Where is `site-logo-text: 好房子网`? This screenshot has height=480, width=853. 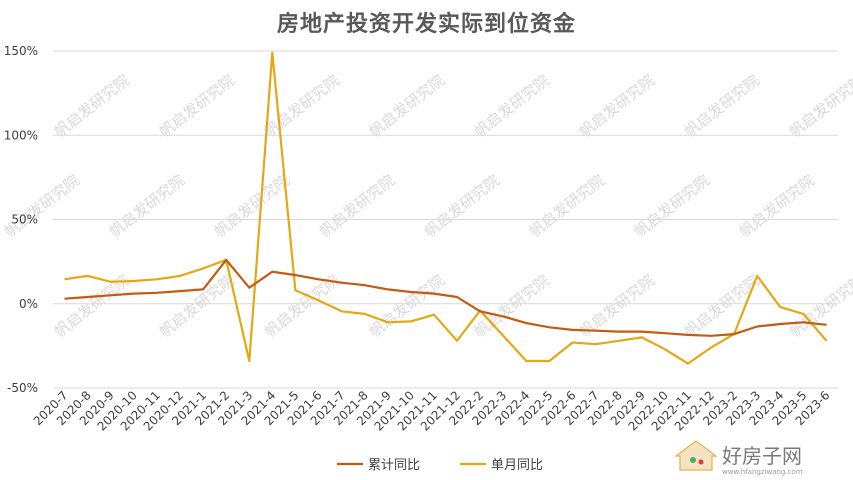
site-logo-text: 好房子网 is located at coordinates (762, 456).